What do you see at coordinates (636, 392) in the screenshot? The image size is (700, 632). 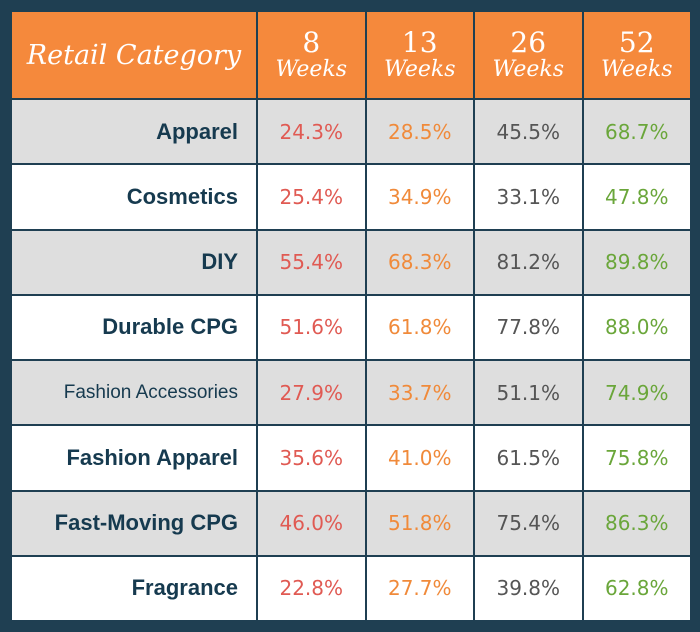 I see `cell-52-weeks: 74.9%` at bounding box center [636, 392].